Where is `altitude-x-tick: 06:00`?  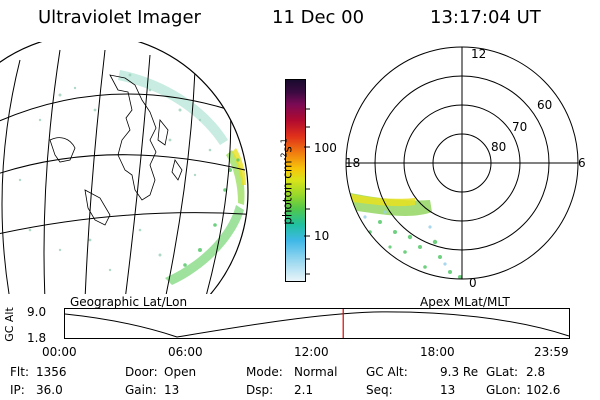 altitude-x-tick: 06:00 is located at coordinates (185, 352).